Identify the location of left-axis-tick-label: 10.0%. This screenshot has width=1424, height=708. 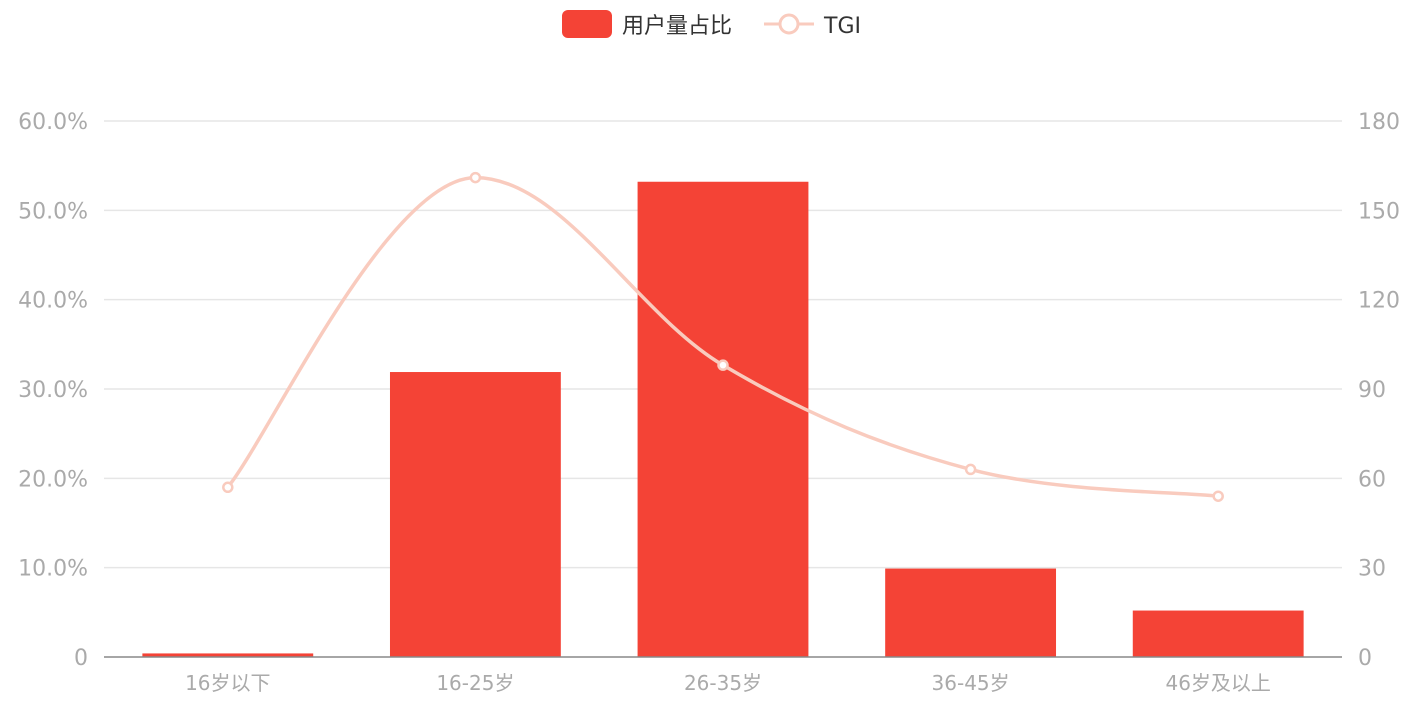
(53, 569).